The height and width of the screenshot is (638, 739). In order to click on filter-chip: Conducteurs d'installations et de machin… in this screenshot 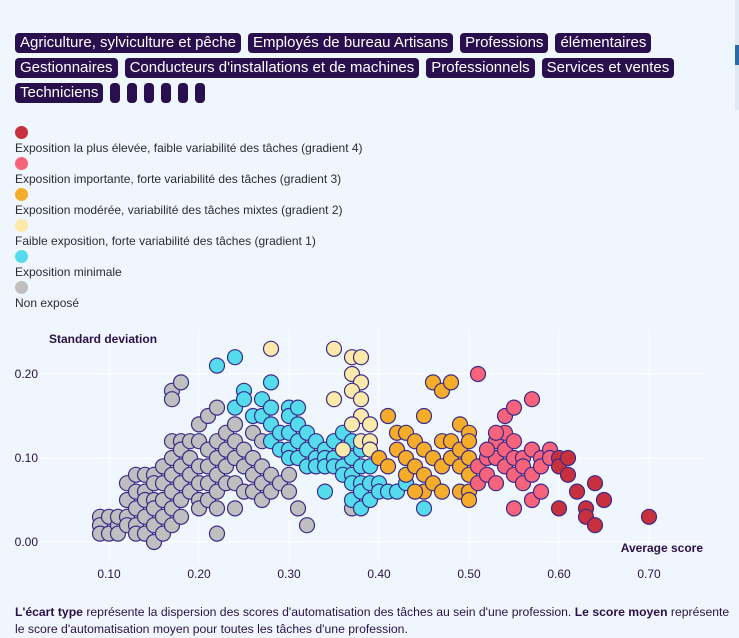, I will do `click(272, 68)`.